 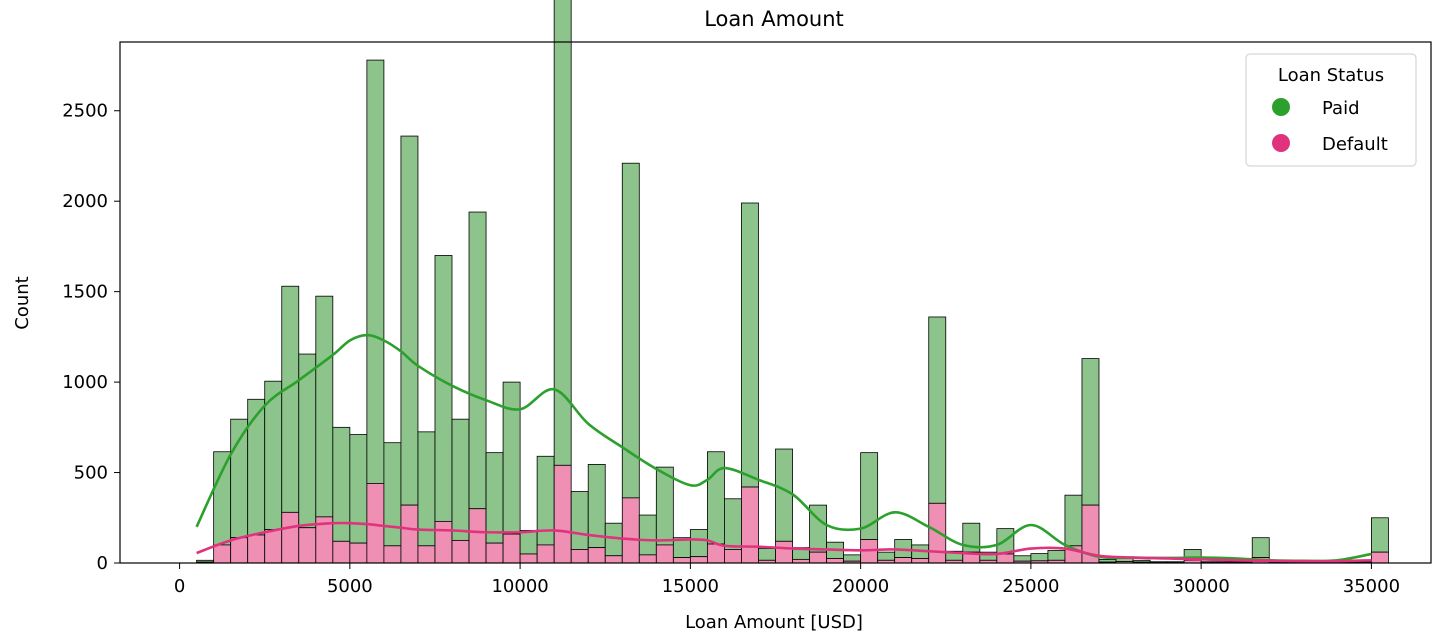 What do you see at coordinates (690, 586) in the screenshot?
I see `x-tick-label: 15000` at bounding box center [690, 586].